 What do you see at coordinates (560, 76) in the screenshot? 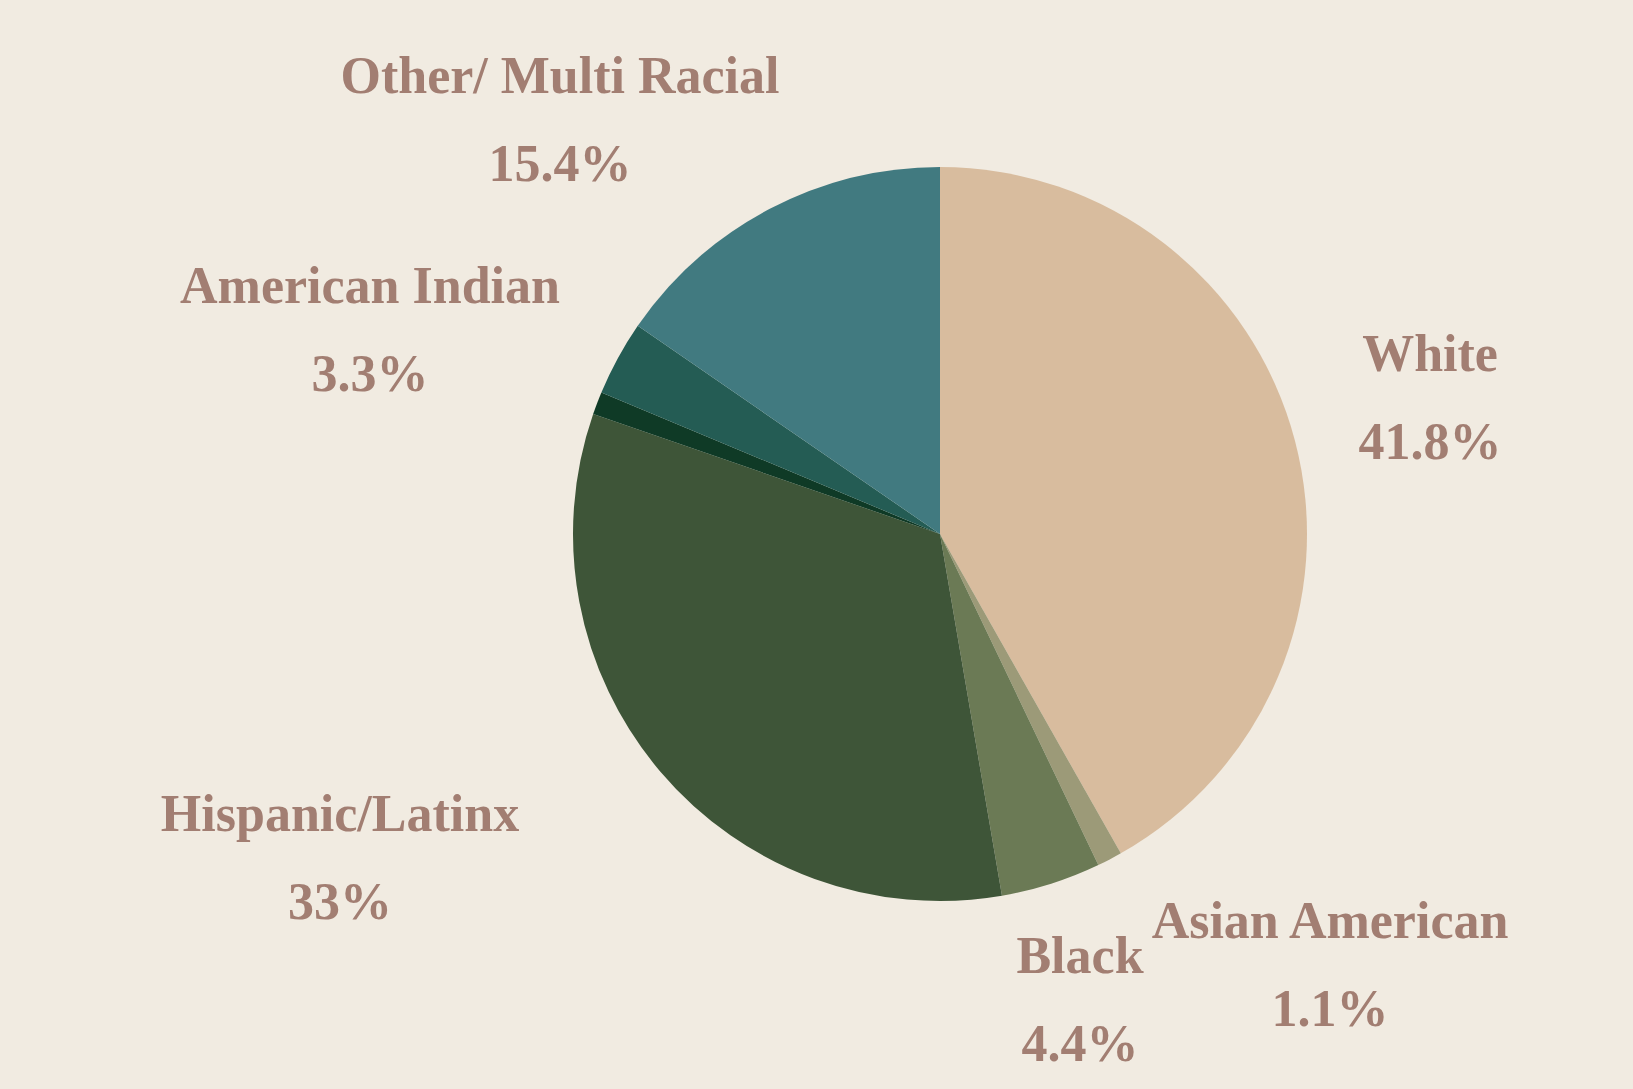
I see `slice-label: Other/ Multi Racial` at bounding box center [560, 76].